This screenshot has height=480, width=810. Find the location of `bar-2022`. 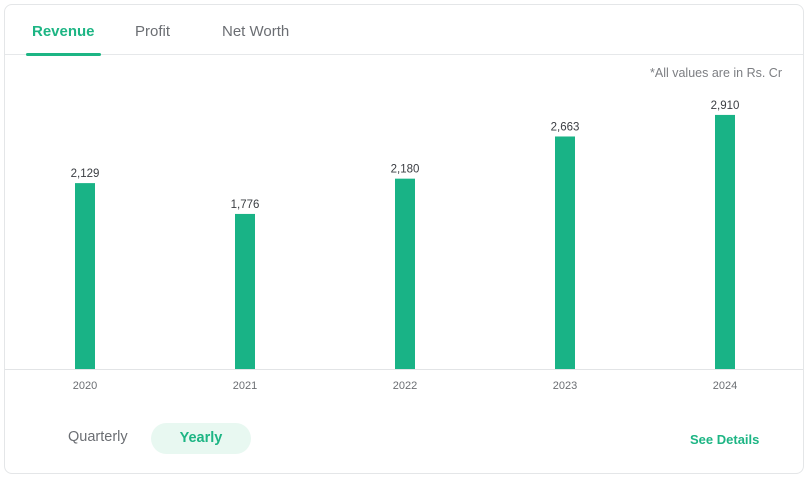

bar-2022 is located at coordinates (405, 273).